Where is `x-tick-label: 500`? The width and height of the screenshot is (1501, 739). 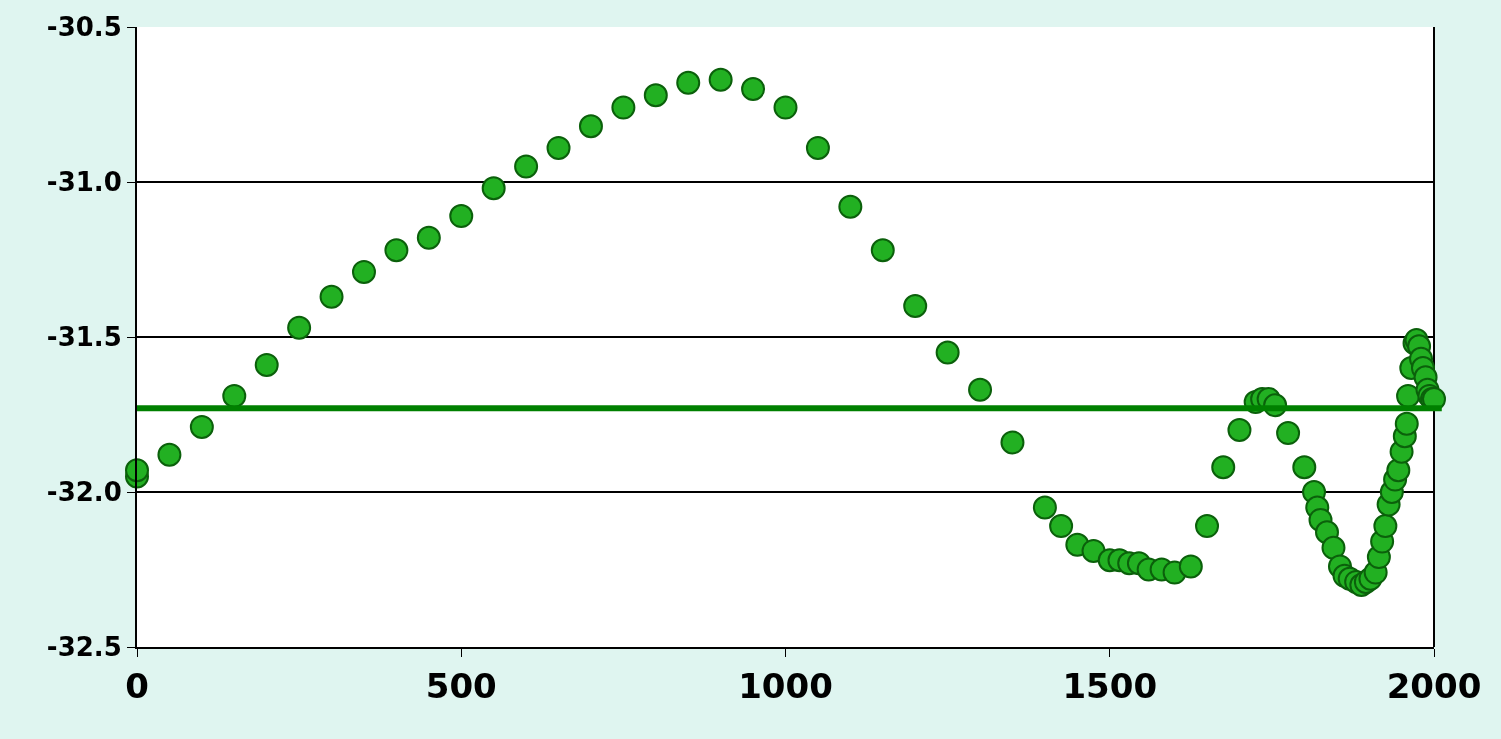 x-tick-label: 500 is located at coordinates (461, 685).